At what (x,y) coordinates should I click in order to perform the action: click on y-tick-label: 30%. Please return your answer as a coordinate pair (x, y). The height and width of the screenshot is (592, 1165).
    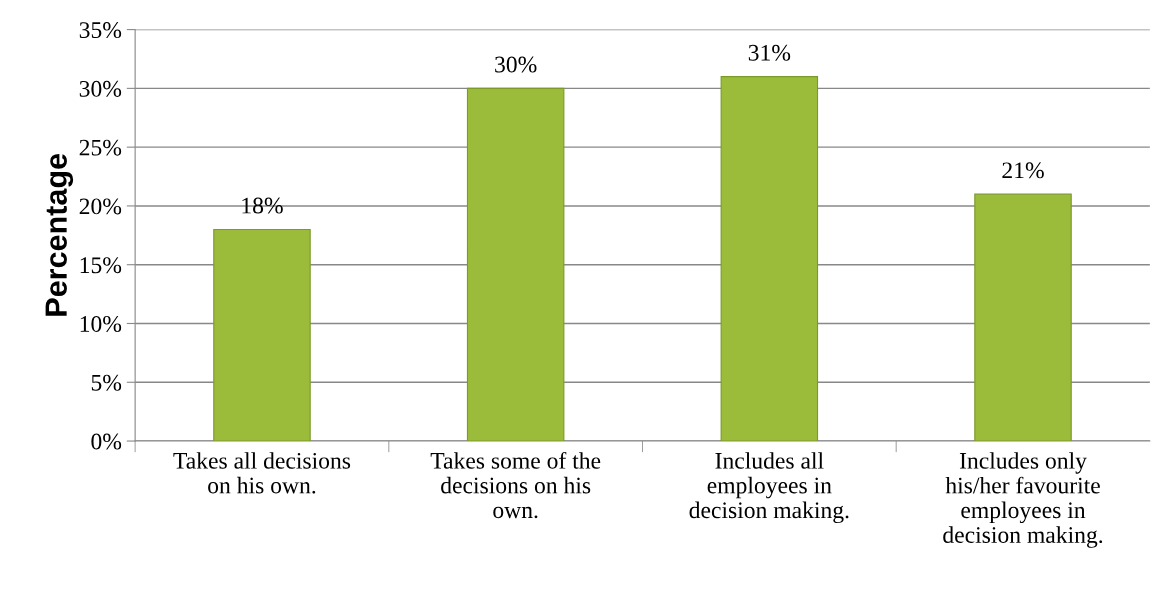
    Looking at the image, I should click on (100, 88).